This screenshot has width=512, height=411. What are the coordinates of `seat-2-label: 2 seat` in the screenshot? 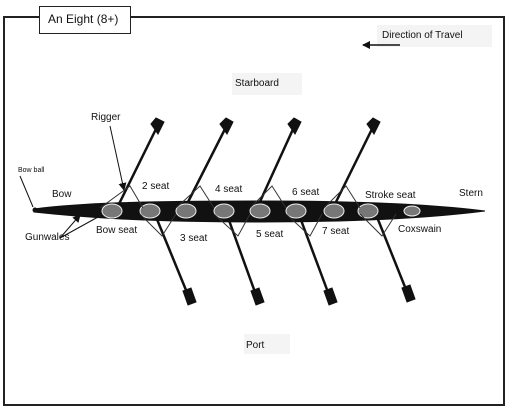 It's located at (155, 186).